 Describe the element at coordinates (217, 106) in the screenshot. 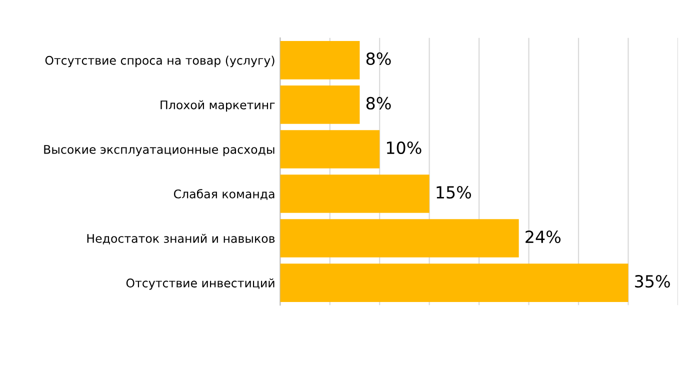

I see `y-tick-label: Плохой маркетинг` at that location.